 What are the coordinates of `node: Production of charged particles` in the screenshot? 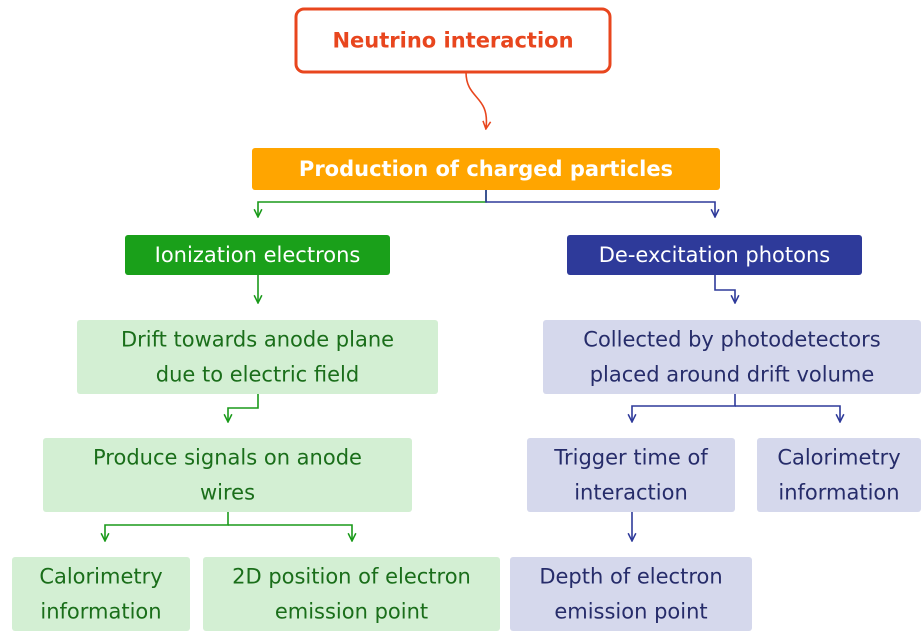 It's located at (486, 169).